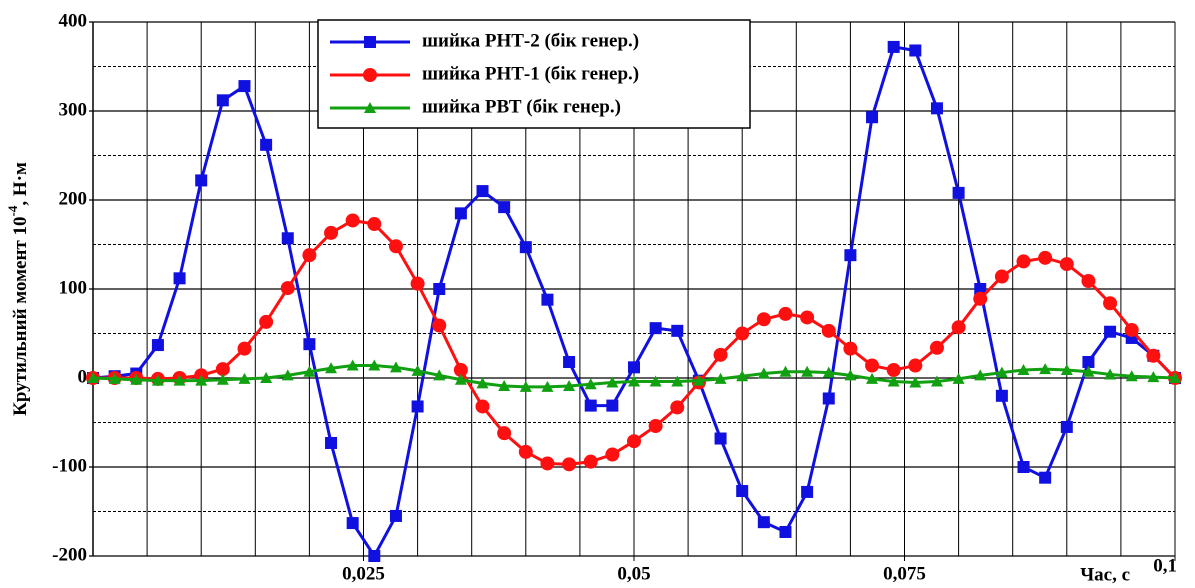 The image size is (1195, 588). Describe the element at coordinates (633, 573) in the screenshot. I see `x-tick-label: 0,05` at that location.